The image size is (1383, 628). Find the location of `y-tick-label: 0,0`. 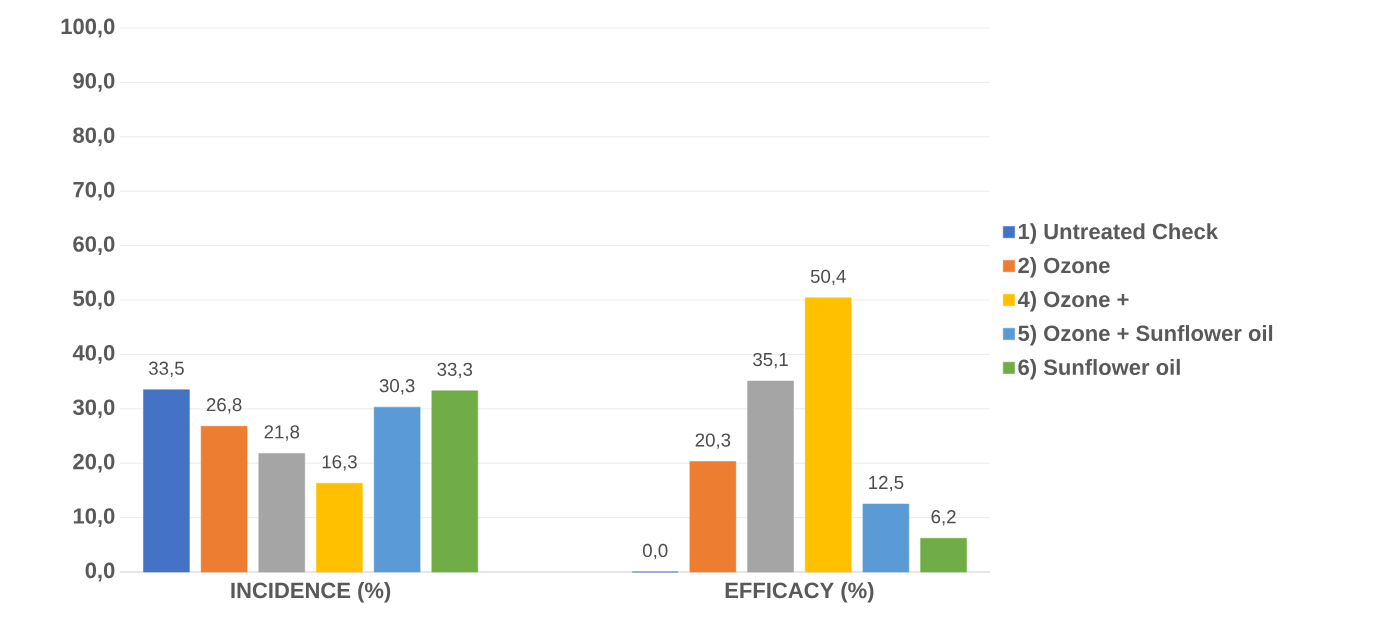

y-tick-label: 0,0 is located at coordinates (100, 572).